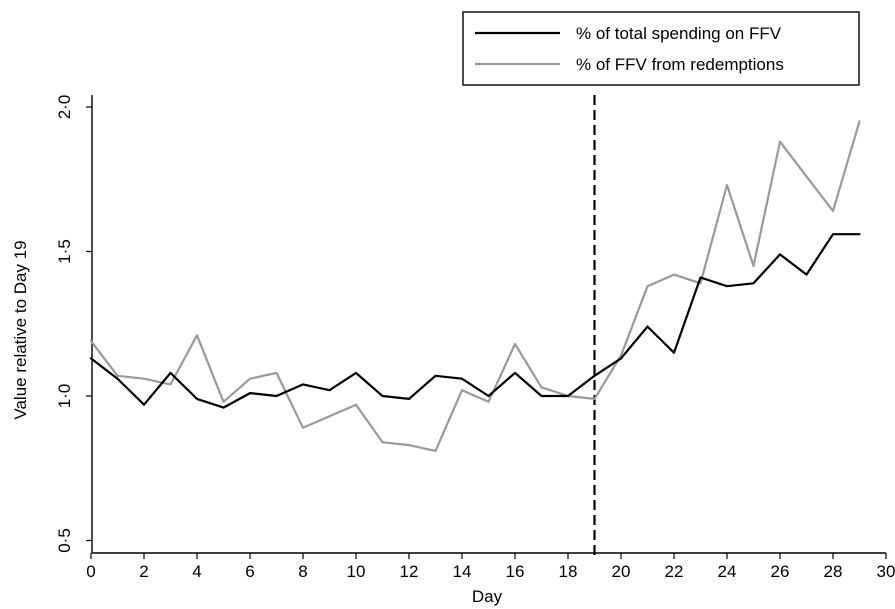 The height and width of the screenshot is (609, 895). Describe the element at coordinates (462, 571) in the screenshot. I see `x-tick-label: 14` at that location.